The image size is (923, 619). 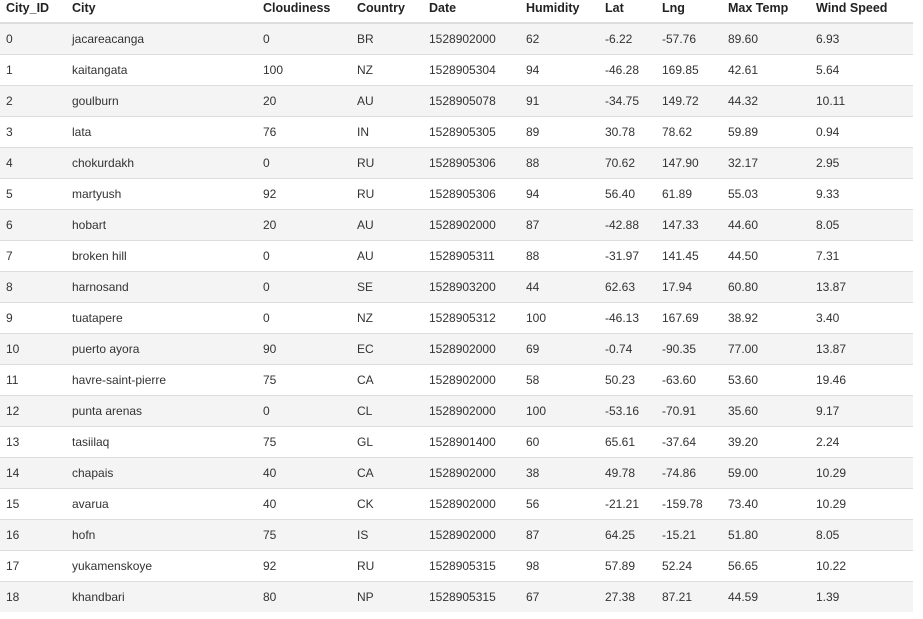 I want to click on table-cell: 42.61, so click(x=766, y=70).